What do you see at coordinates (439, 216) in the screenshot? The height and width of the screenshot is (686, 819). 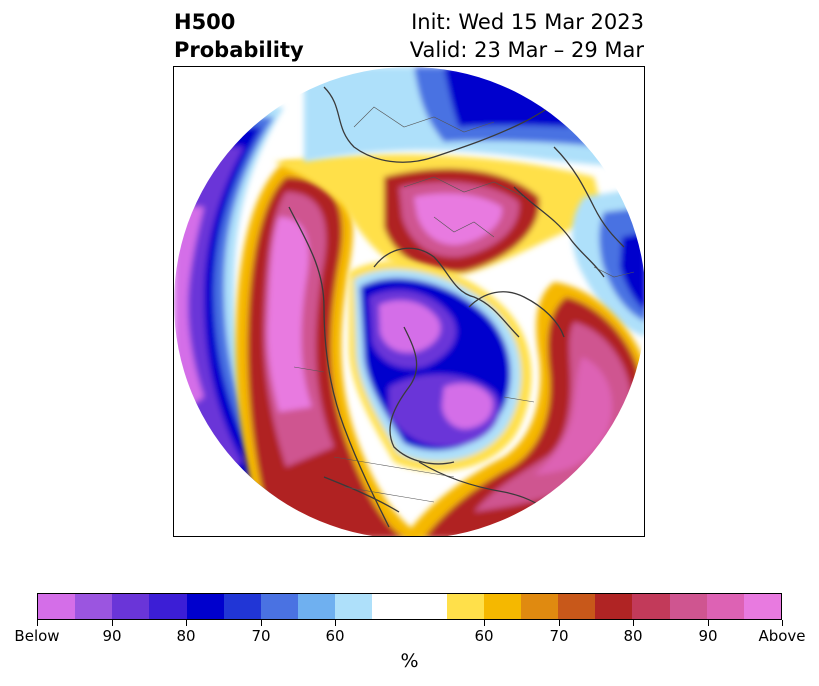 I see `asia-above-anomaly` at bounding box center [439, 216].